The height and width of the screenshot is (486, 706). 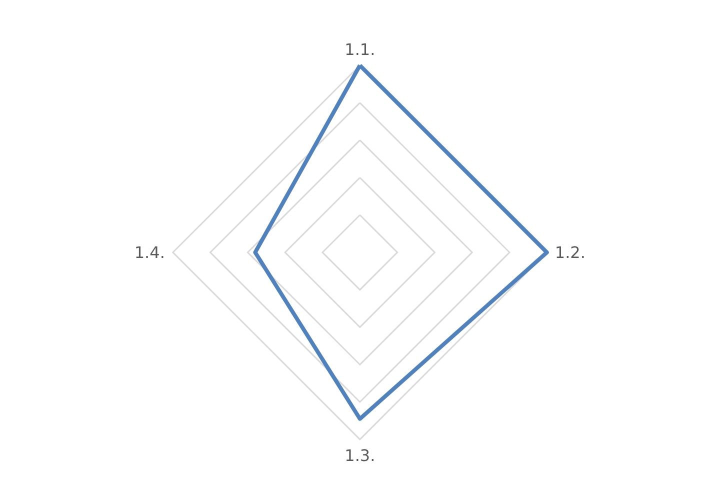 What do you see at coordinates (360, 455) in the screenshot?
I see `spoke-label: 1.3.` at bounding box center [360, 455].